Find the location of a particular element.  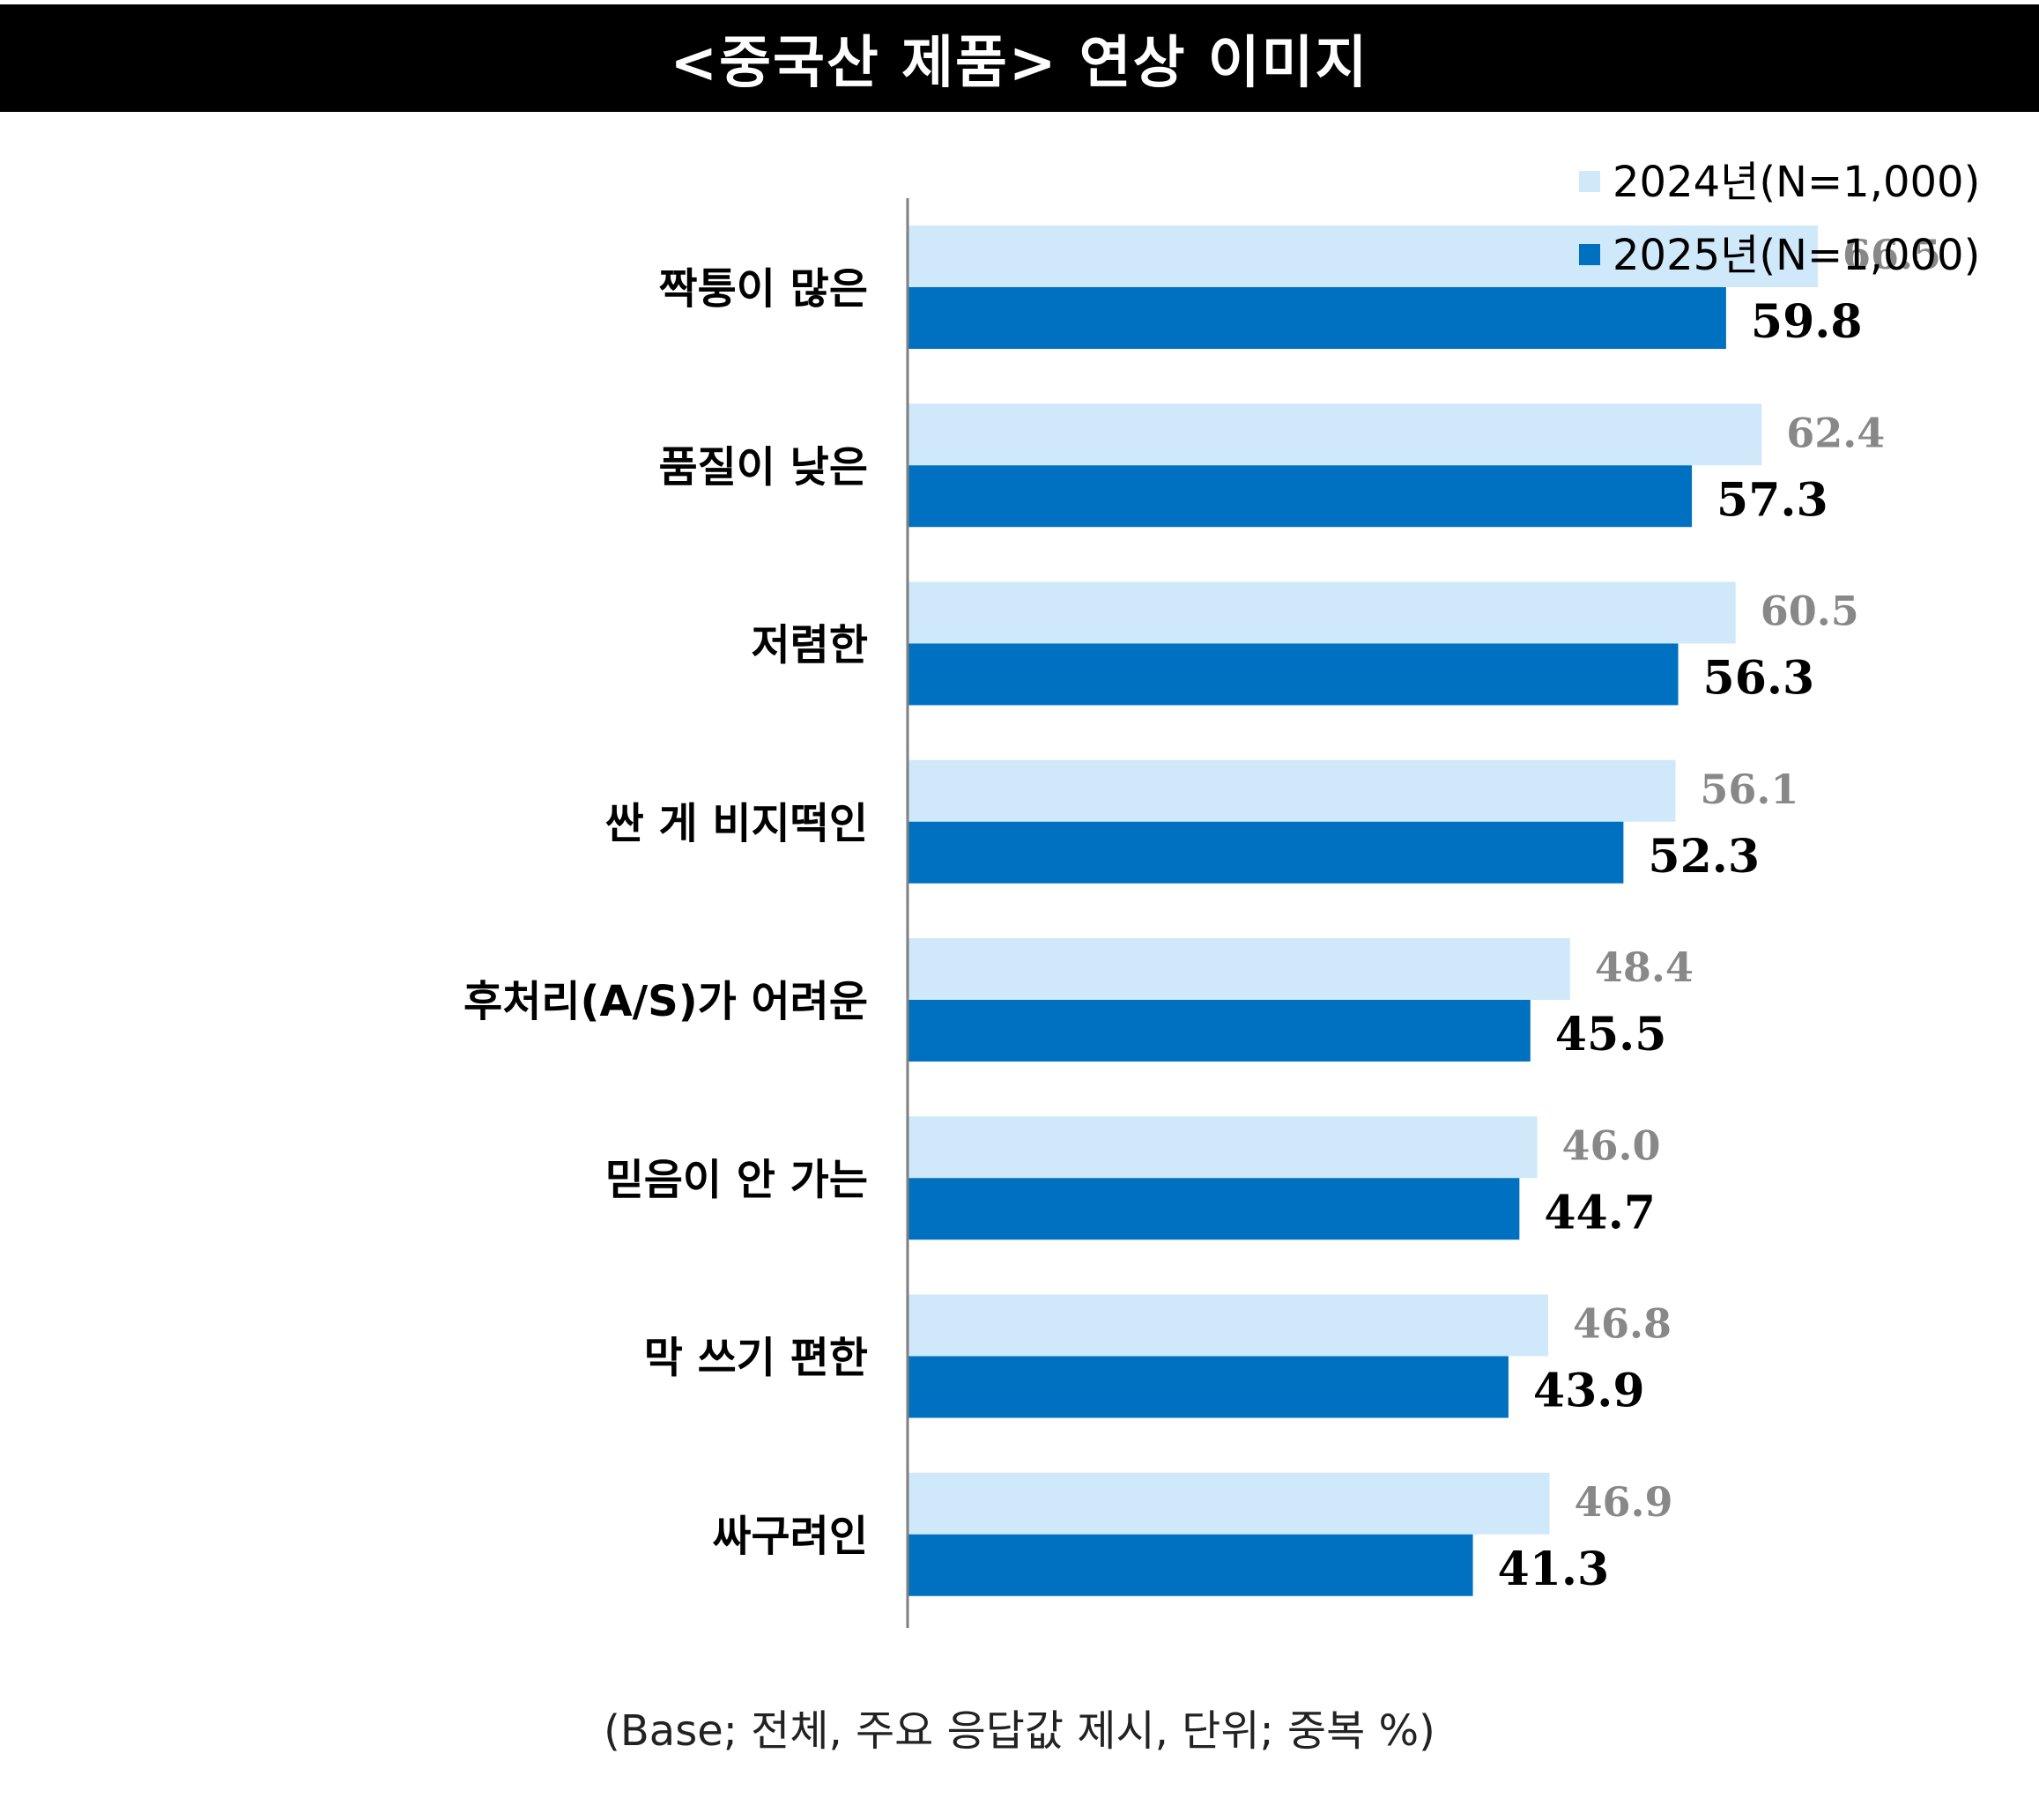

data-label: 66.5 is located at coordinates (1892, 254).